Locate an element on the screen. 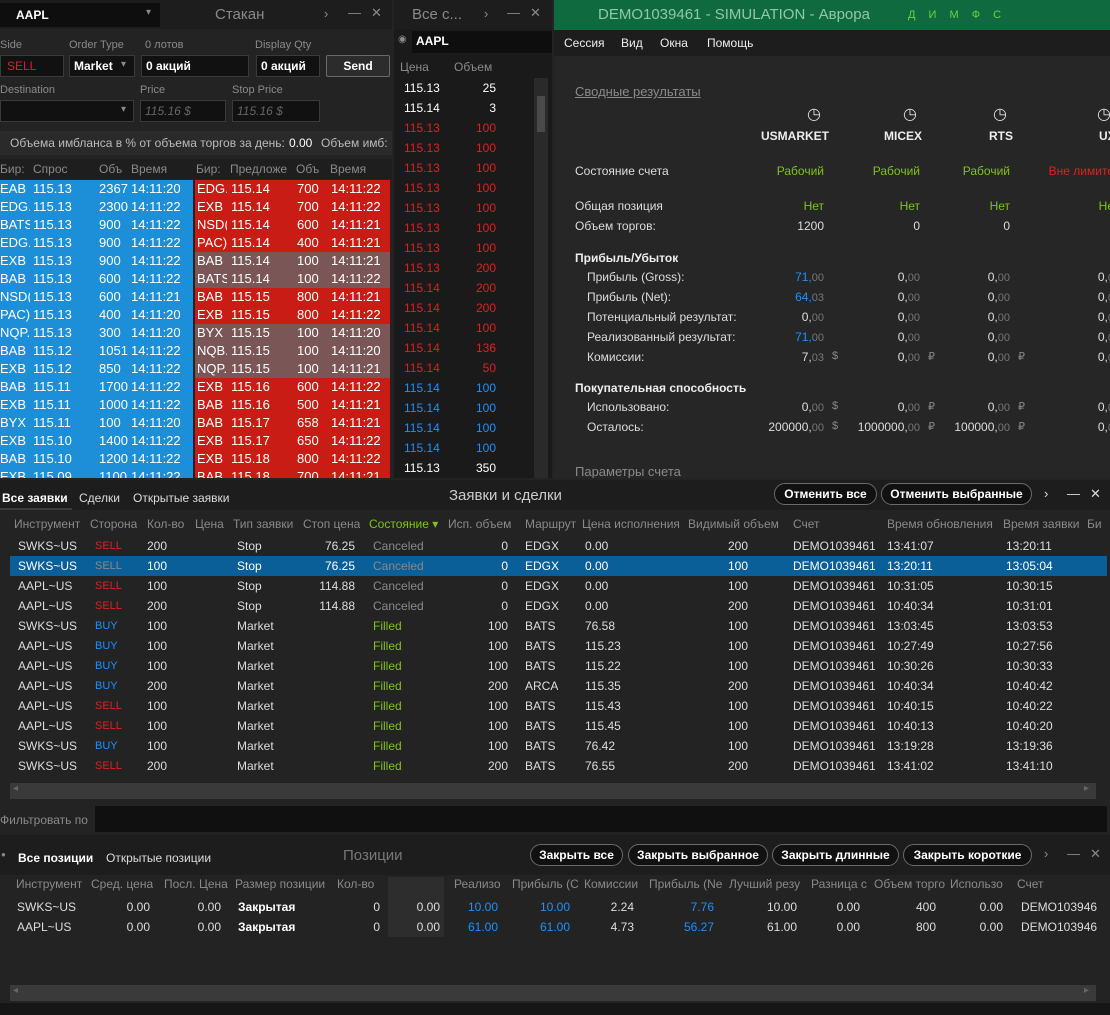 This screenshot has height=1015, width=1110. ask-row: EXB 115.16 600 14:11:22 is located at coordinates (292, 387).